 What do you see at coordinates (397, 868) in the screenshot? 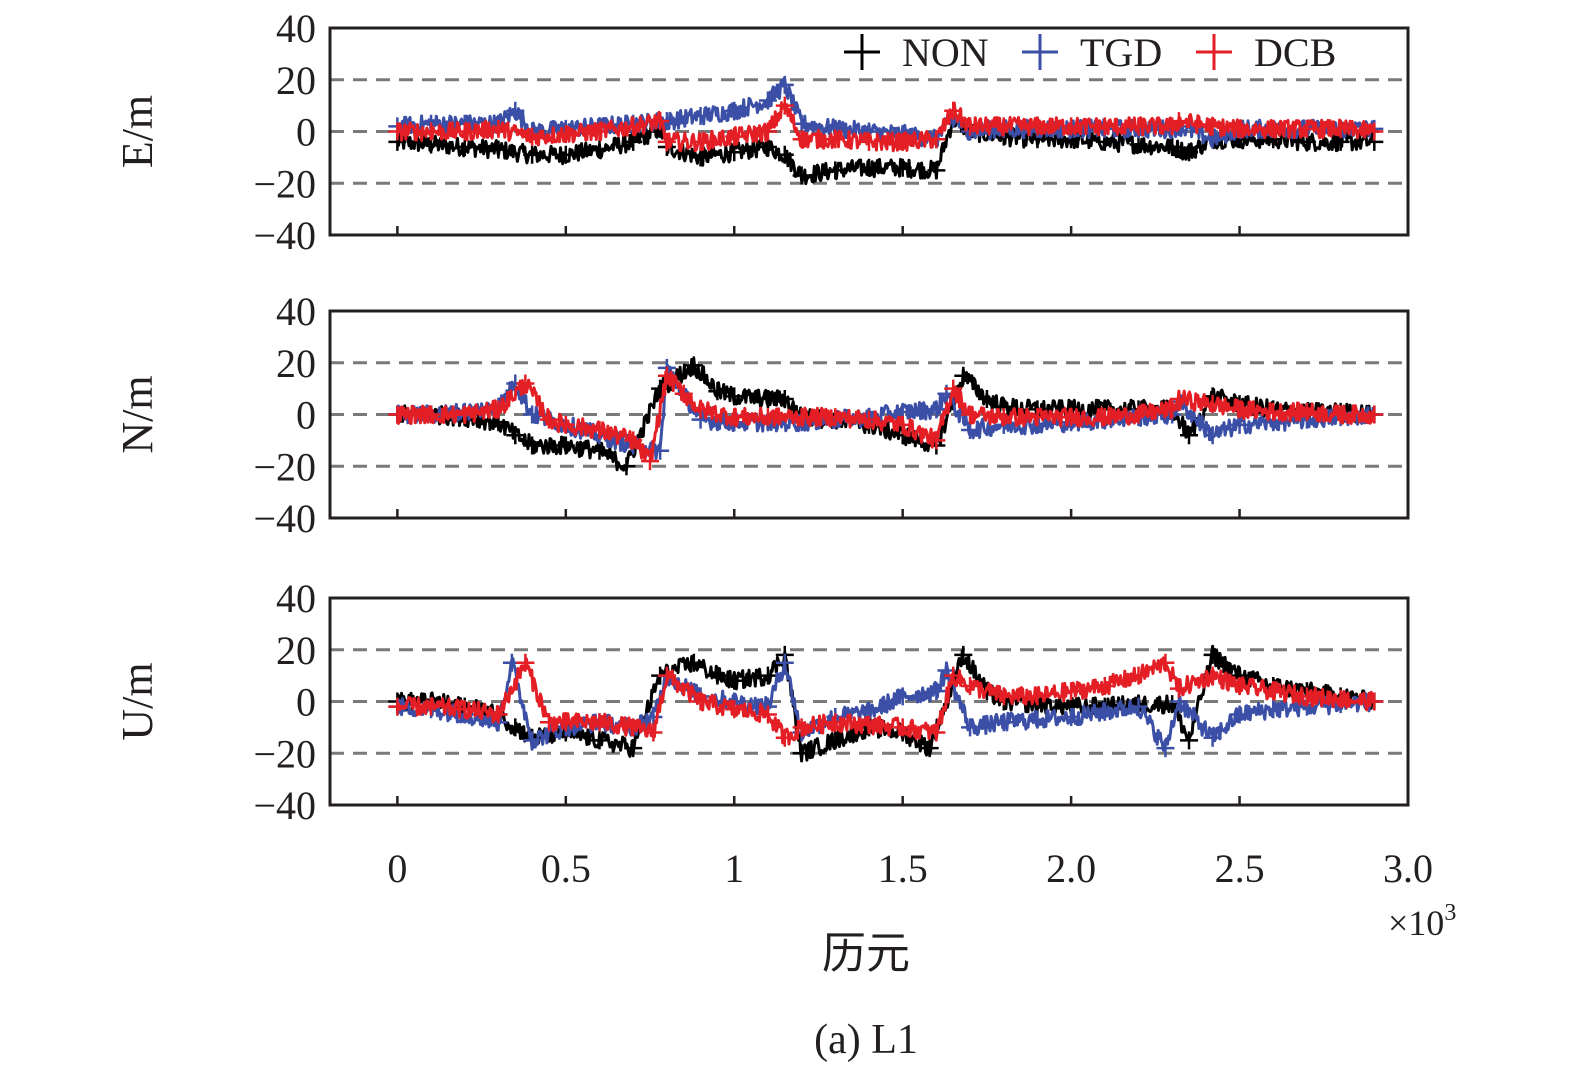
I see `x-tick-label: 0` at bounding box center [397, 868].